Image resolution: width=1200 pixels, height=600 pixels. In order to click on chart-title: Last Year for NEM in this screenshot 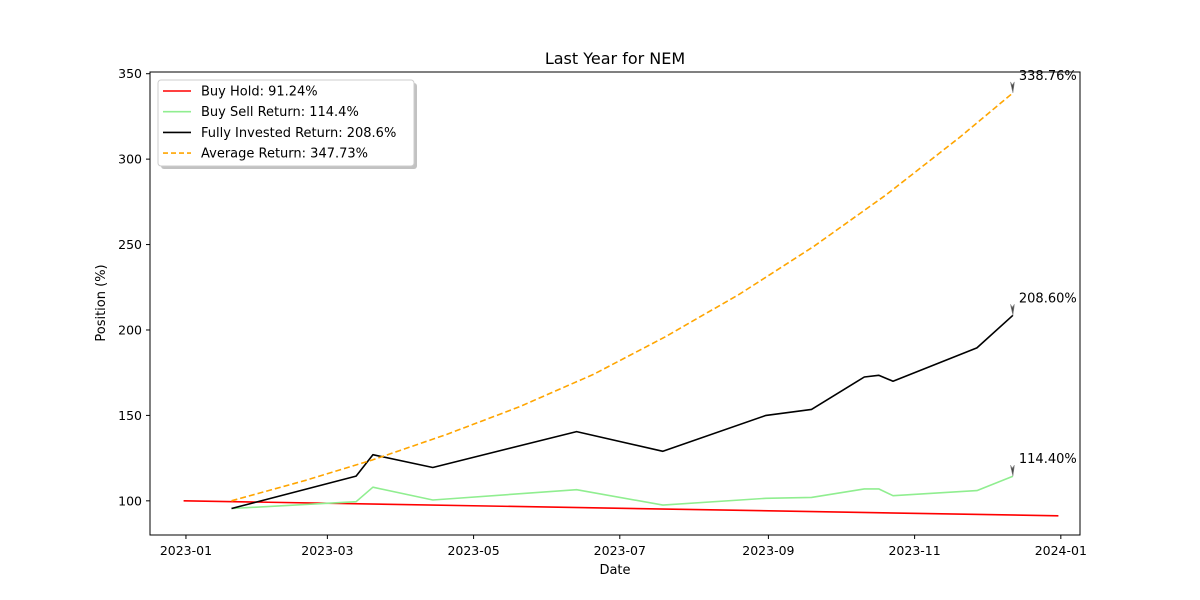, I will do `click(615, 58)`.